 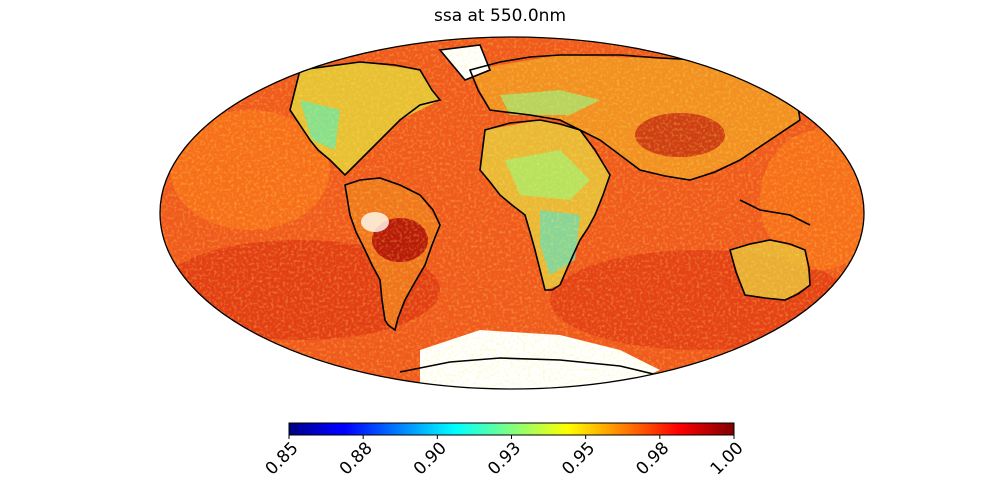 What do you see at coordinates (652, 458) in the screenshot?
I see `colorbar-tick-label: 0.98` at bounding box center [652, 458].